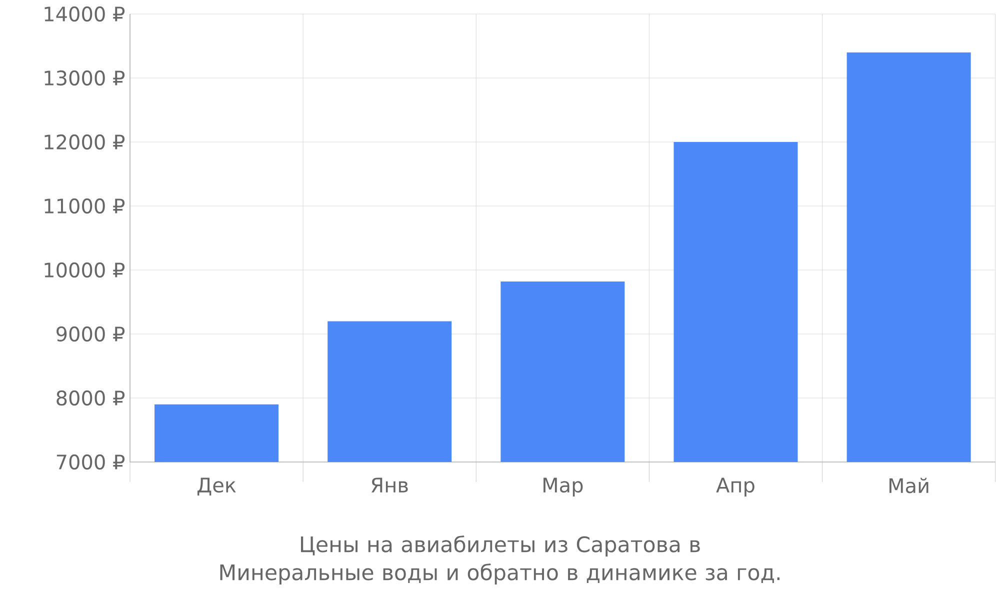 Image resolution: width=1000 pixels, height=600 pixels. Describe the element at coordinates (90, 334) in the screenshot. I see `y-tick-label: 9000 ₽` at that location.